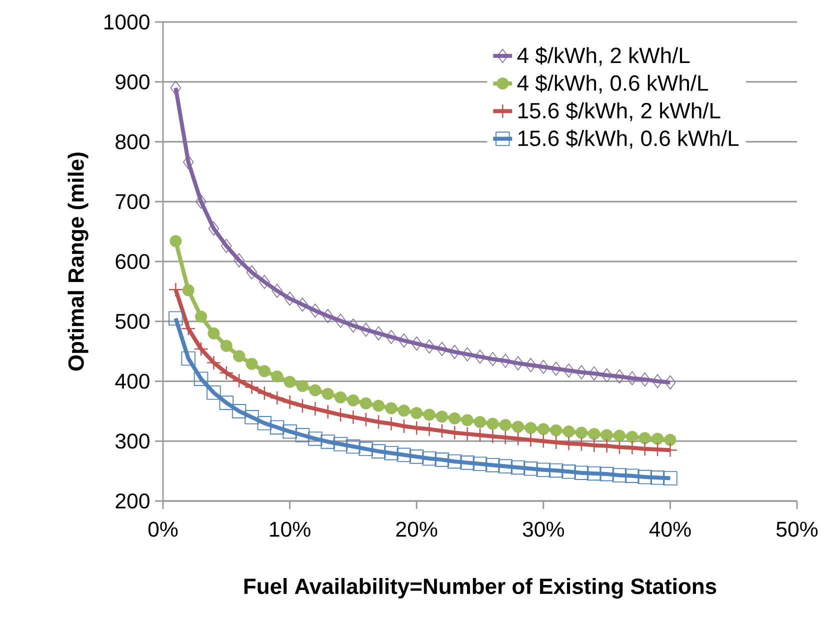  I want to click on x-tick-label: 20%, so click(417, 529).